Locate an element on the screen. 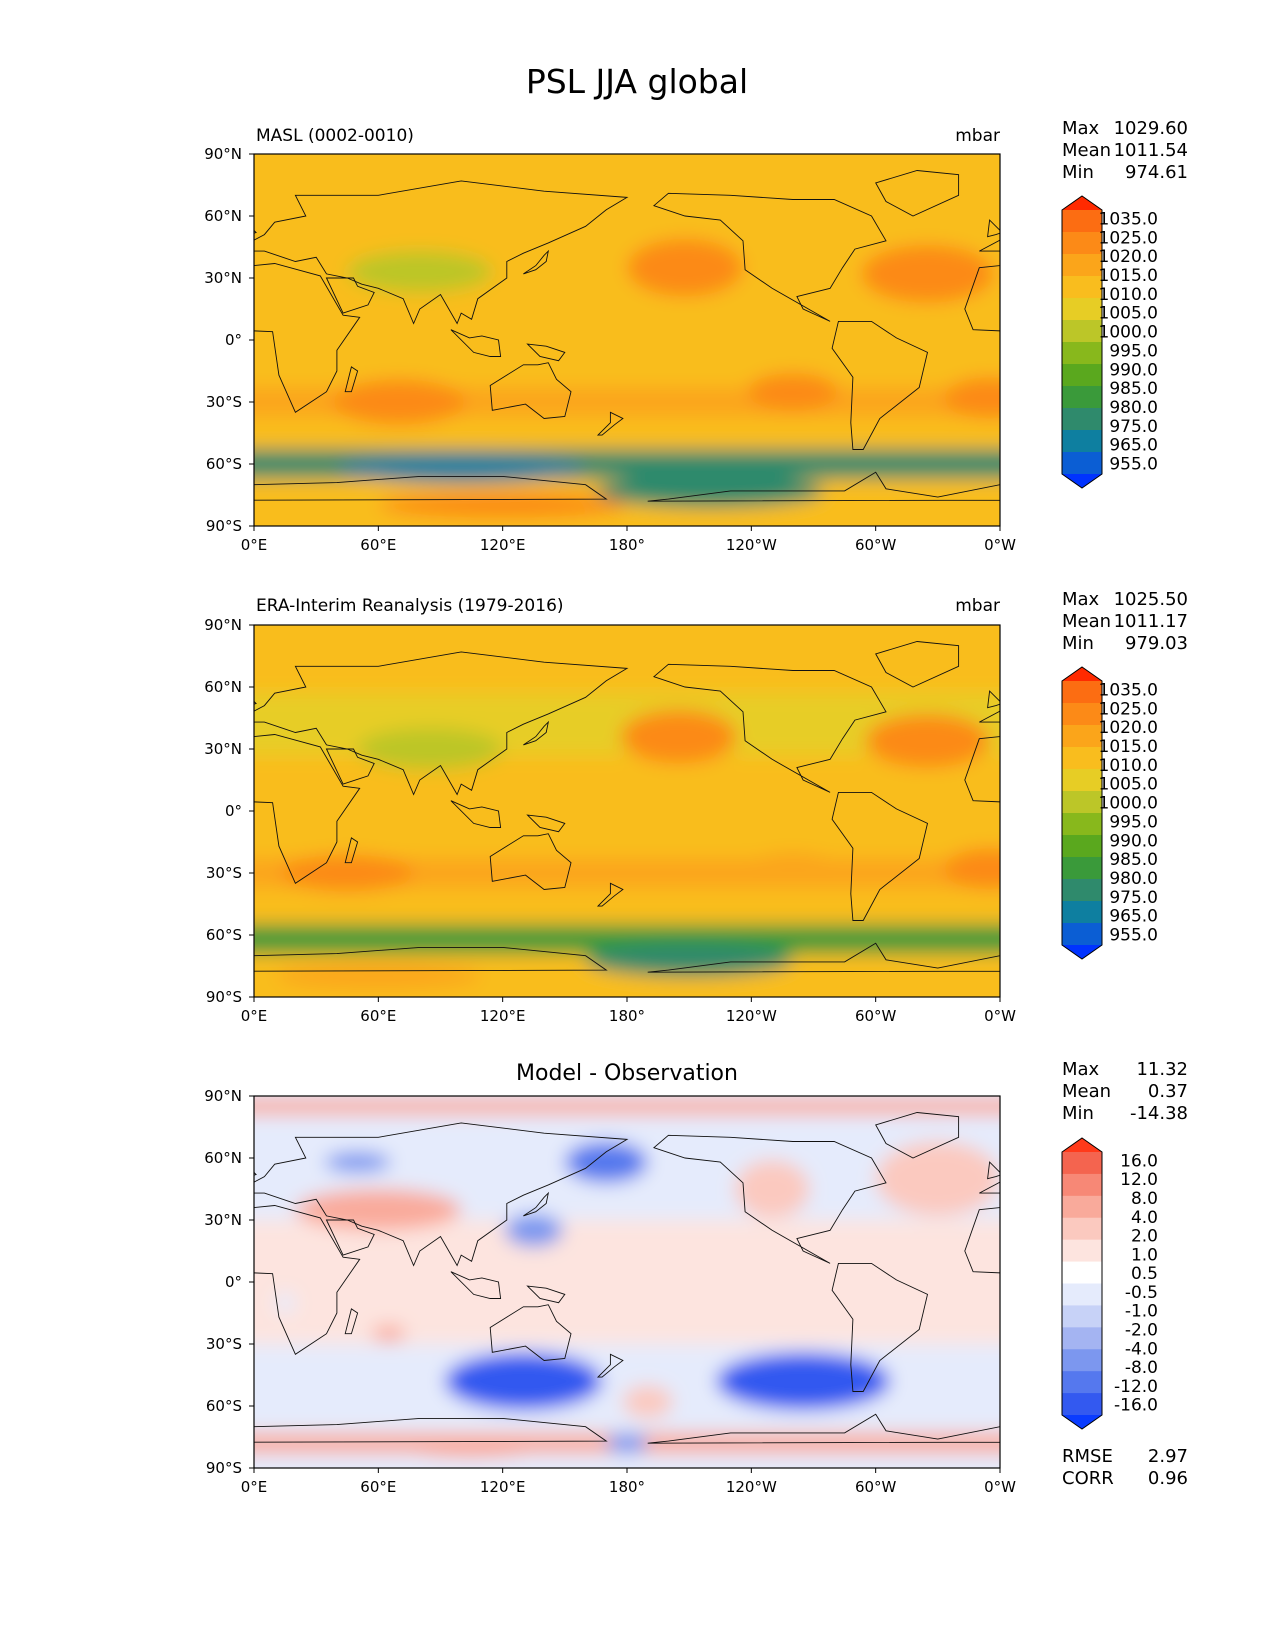 Image resolution: width=1275 pixels, height=1650 pixels. colorbar-label: 4.0 is located at coordinates (1144, 1218).